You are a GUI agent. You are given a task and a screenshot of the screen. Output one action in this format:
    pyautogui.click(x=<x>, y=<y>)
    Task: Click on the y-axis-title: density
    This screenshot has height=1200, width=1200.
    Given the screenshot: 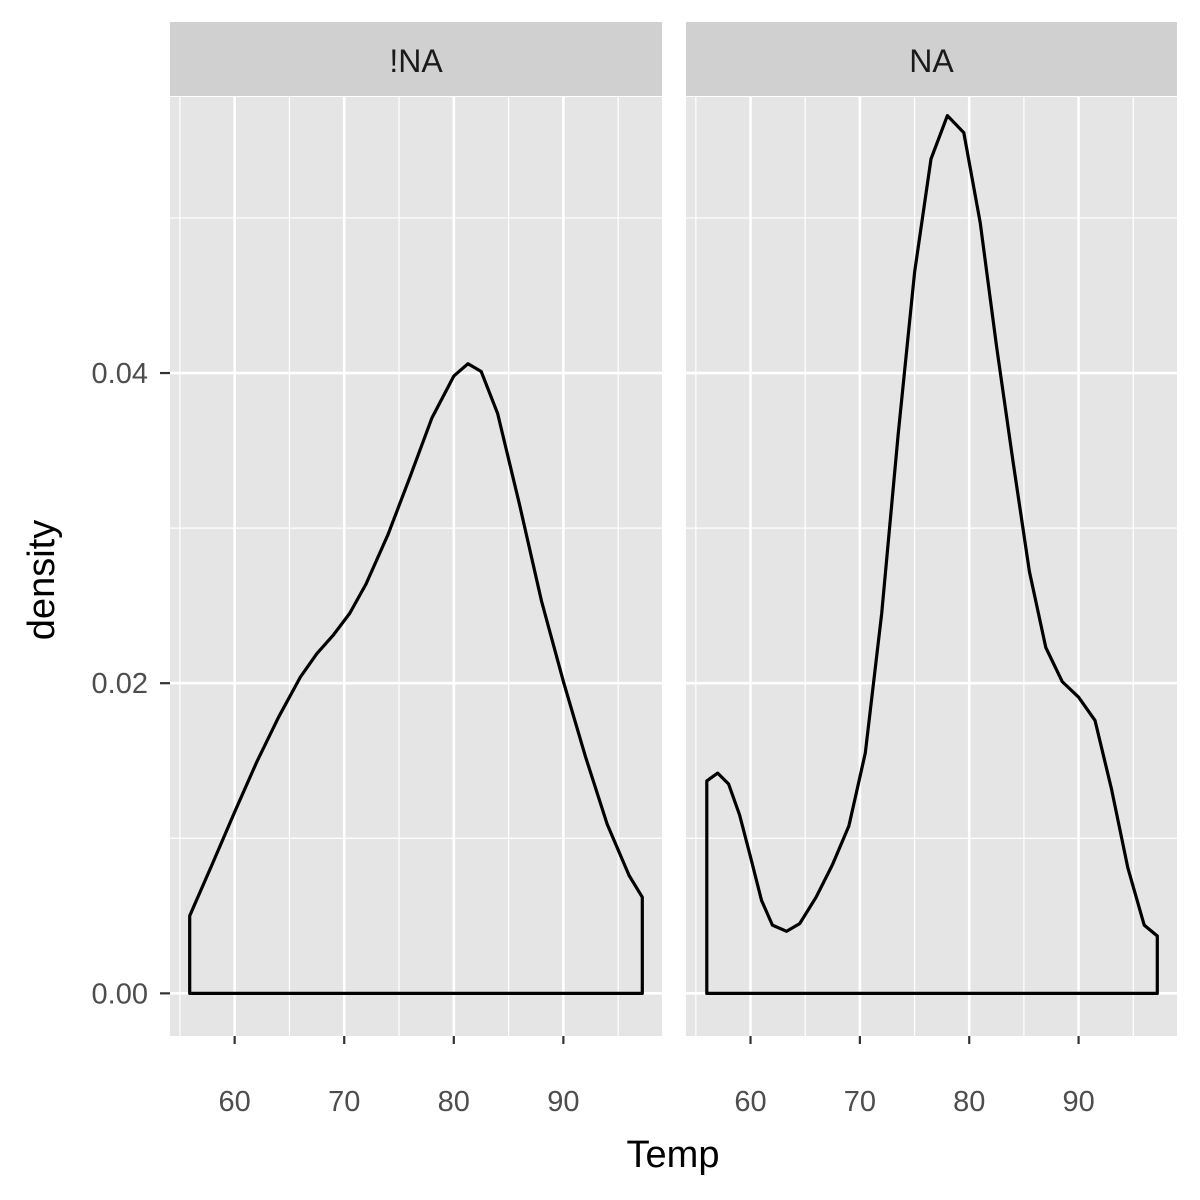 What is the action you would take?
    pyautogui.click(x=42, y=580)
    